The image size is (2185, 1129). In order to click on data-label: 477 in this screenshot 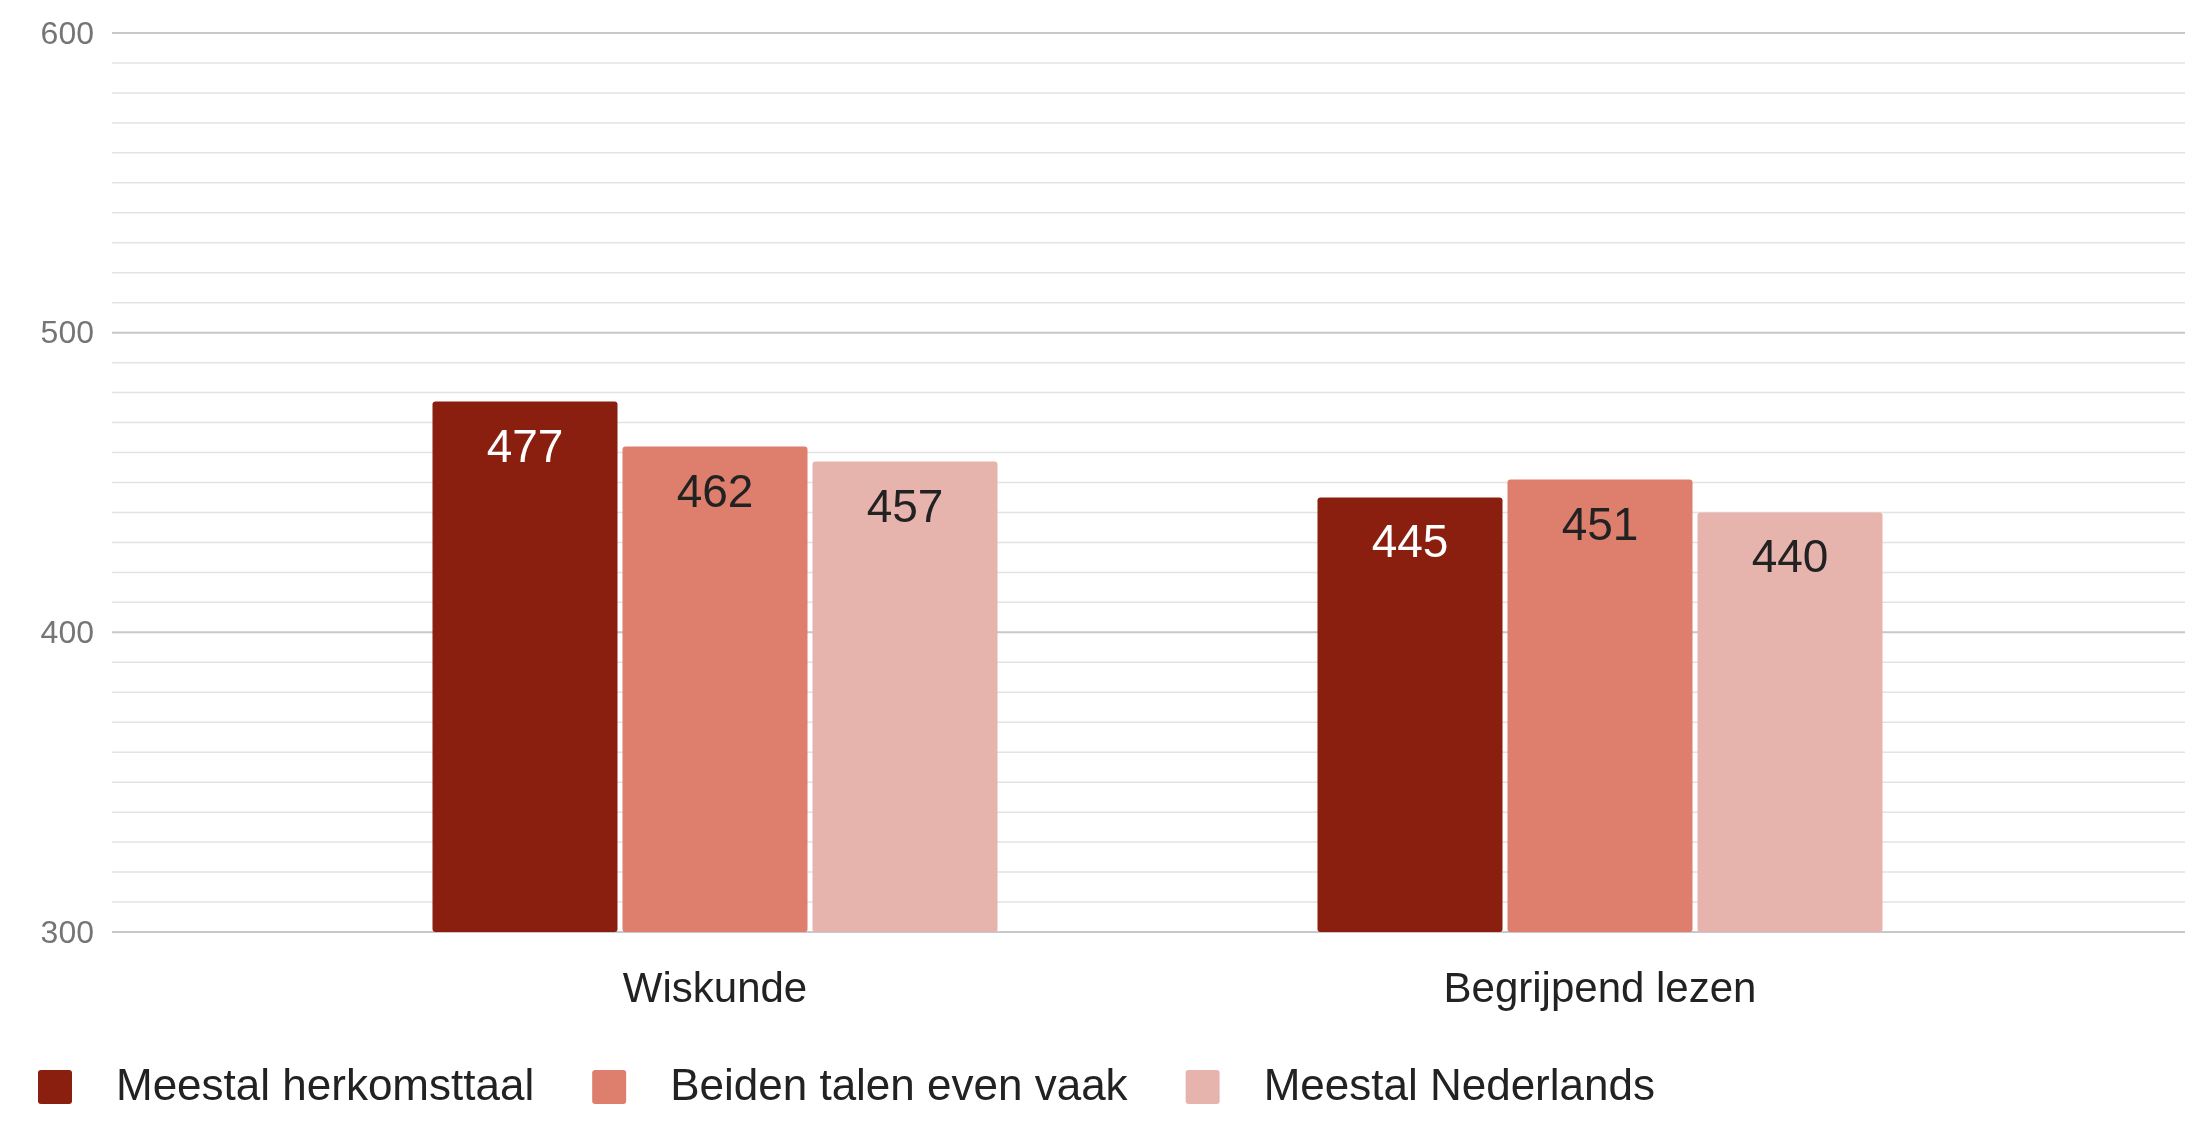, I will do `click(525, 445)`.